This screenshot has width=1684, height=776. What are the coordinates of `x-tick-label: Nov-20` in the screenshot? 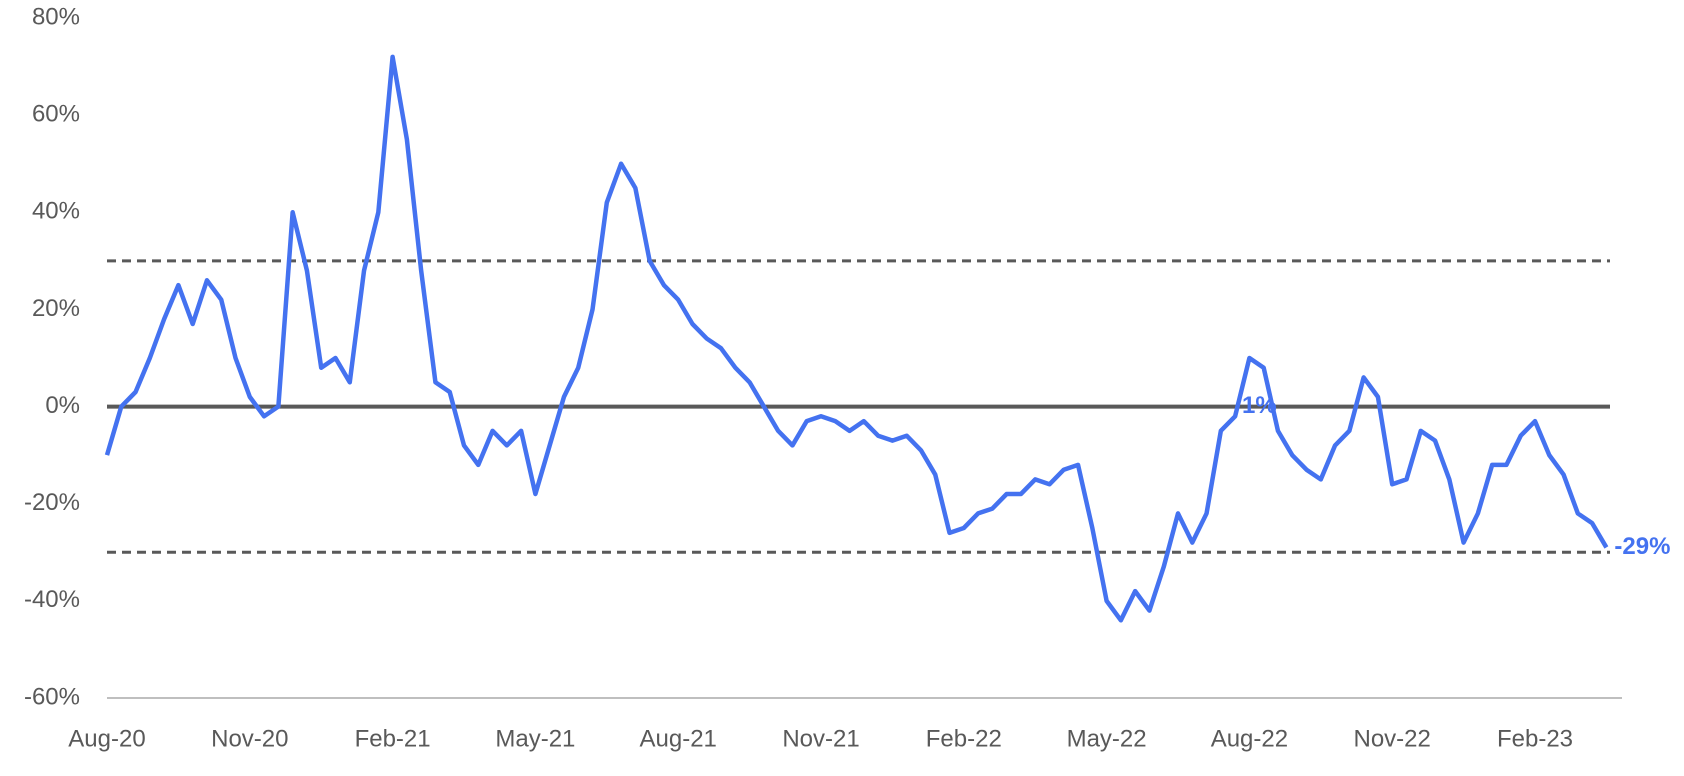 It's located at (249, 738).